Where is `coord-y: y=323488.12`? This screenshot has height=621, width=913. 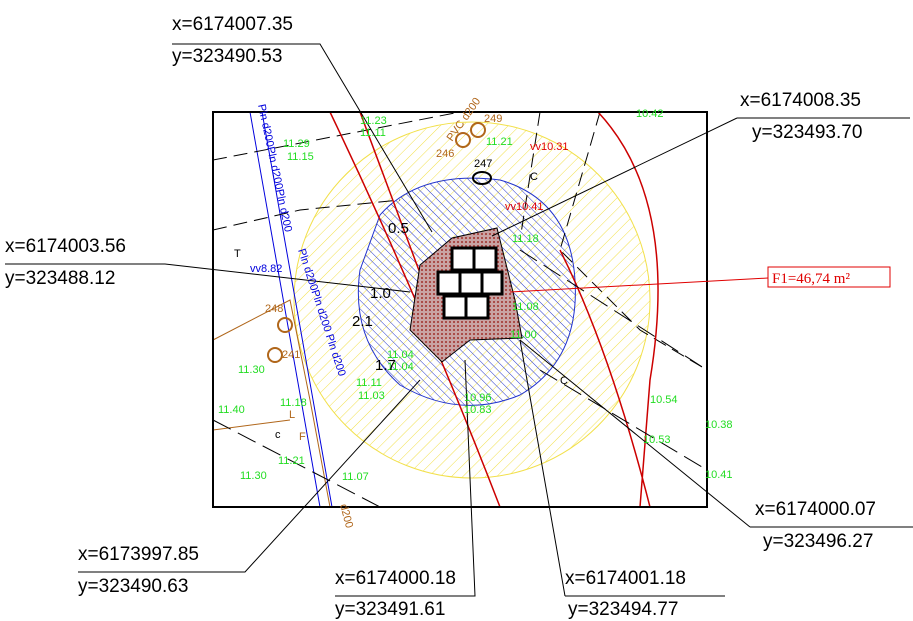 coord-y: y=323488.12 is located at coordinates (60, 278).